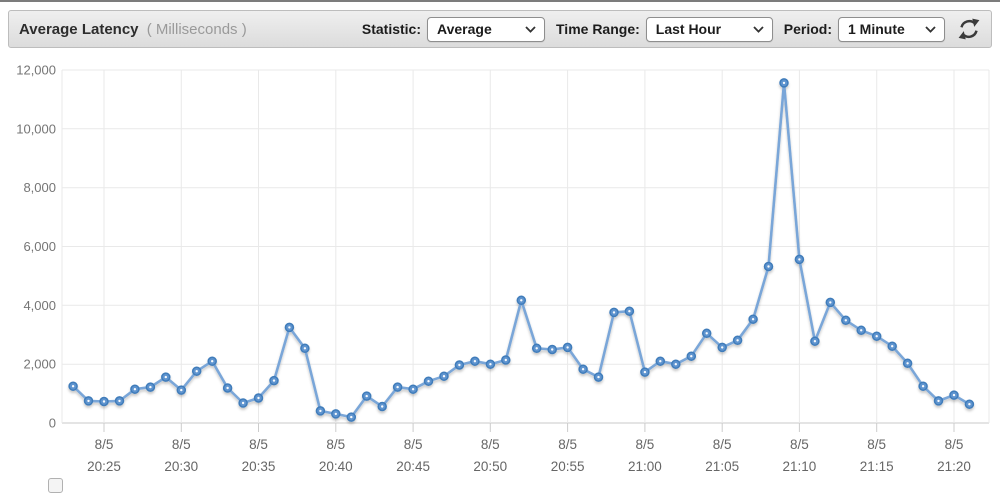 The image size is (1000, 493). What do you see at coordinates (954, 466) in the screenshot?
I see `x-axis-time-label: 21:20` at bounding box center [954, 466].